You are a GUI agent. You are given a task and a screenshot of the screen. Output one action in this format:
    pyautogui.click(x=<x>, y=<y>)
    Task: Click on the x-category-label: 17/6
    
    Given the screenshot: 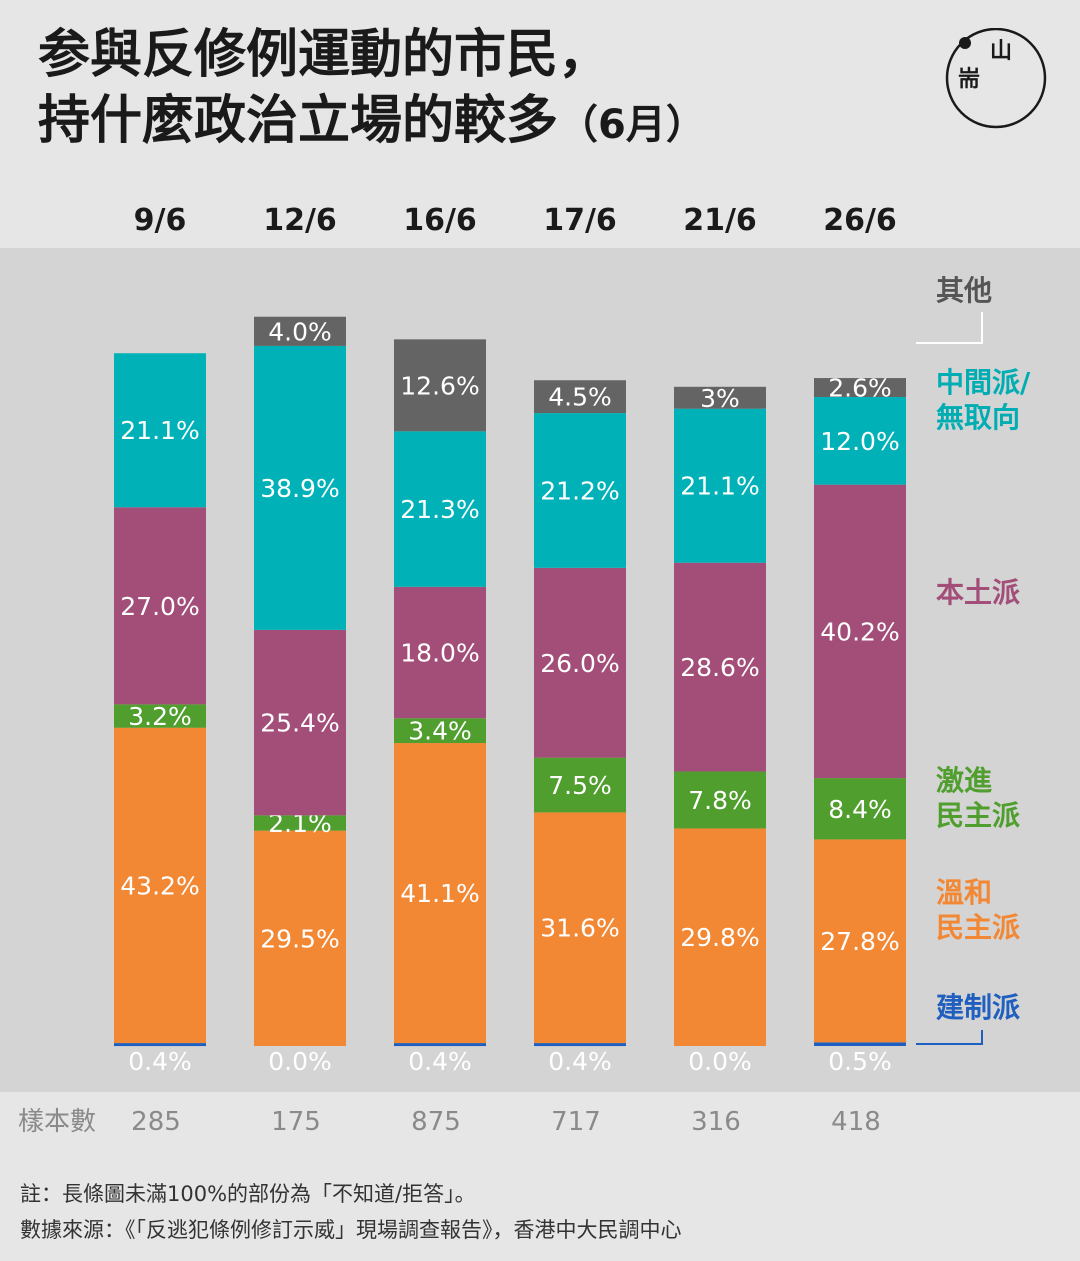 What is the action you would take?
    pyautogui.click(x=580, y=220)
    